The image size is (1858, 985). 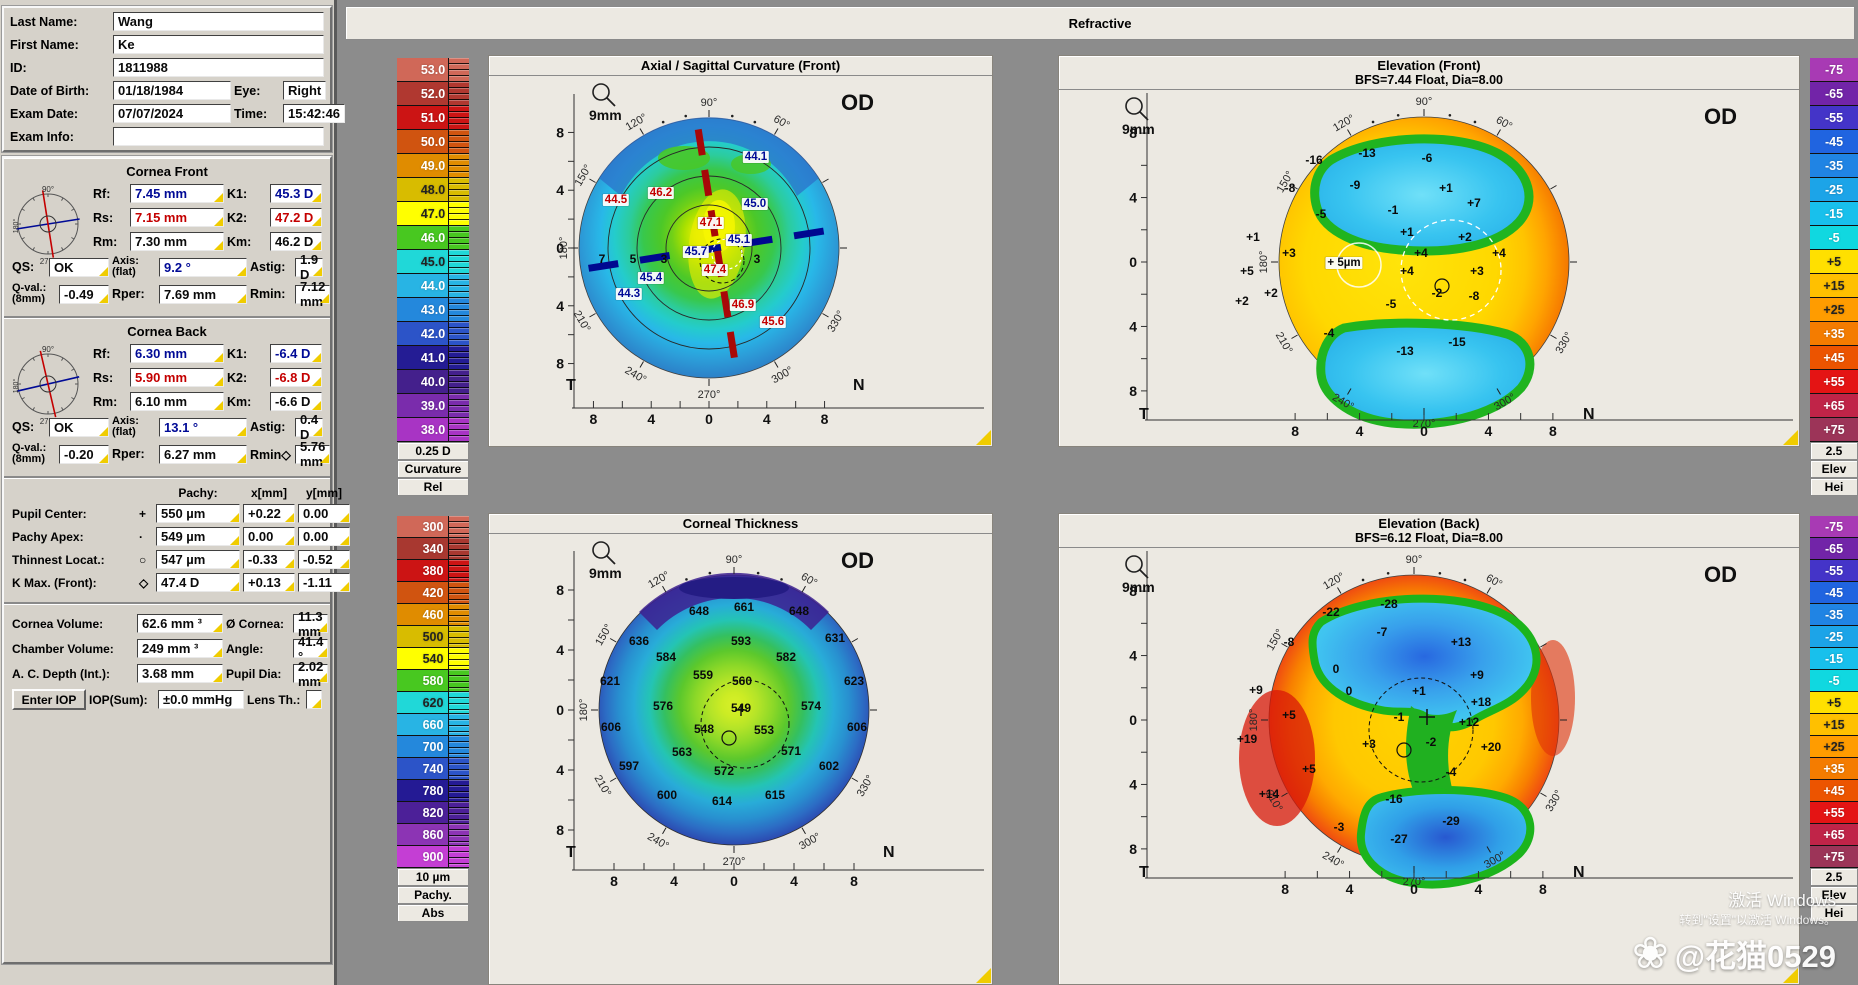 What do you see at coordinates (218, 136) in the screenshot?
I see `exam-info-field` at bounding box center [218, 136].